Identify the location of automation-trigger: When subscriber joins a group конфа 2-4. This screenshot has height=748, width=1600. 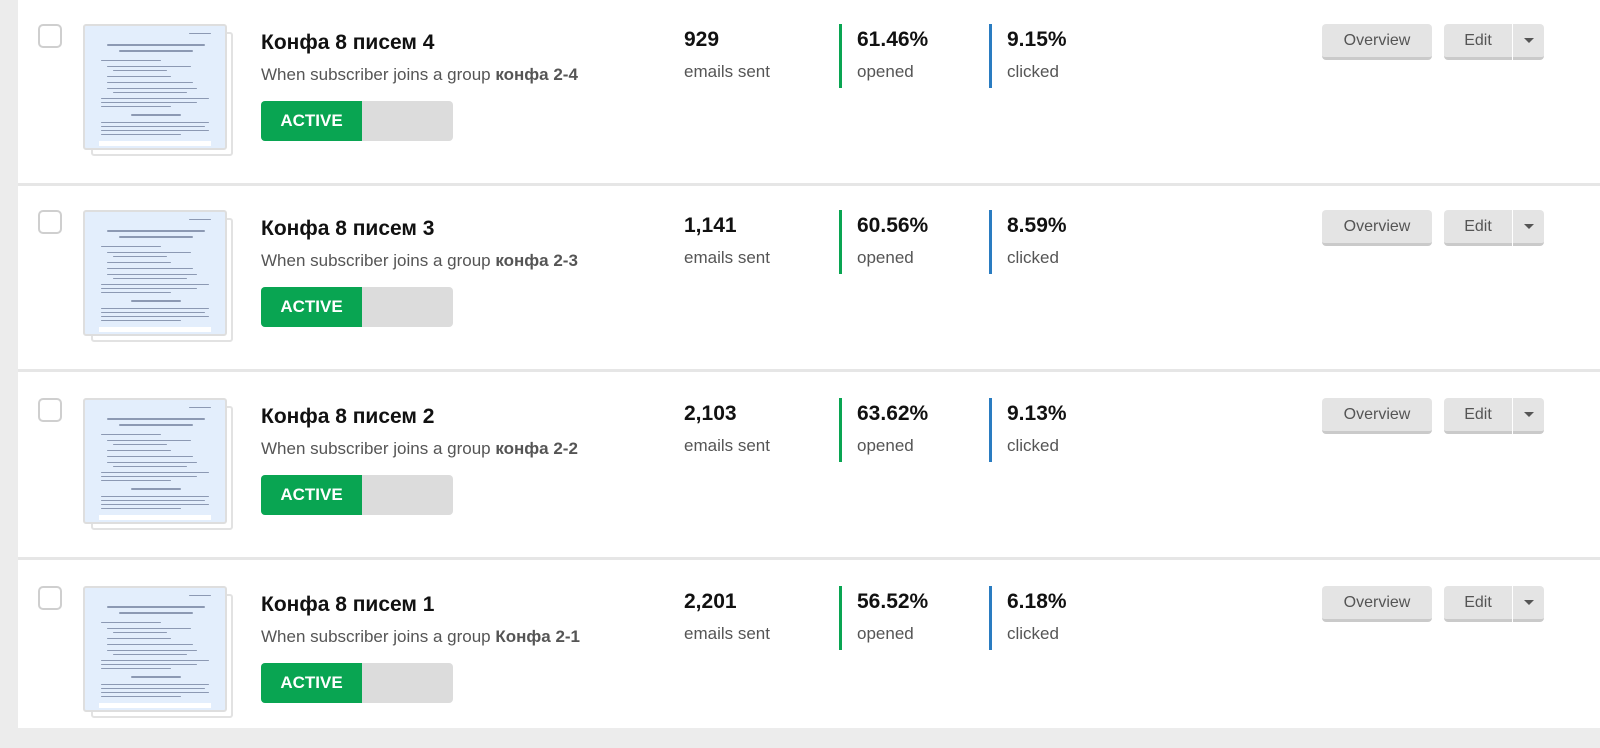
(419, 75).